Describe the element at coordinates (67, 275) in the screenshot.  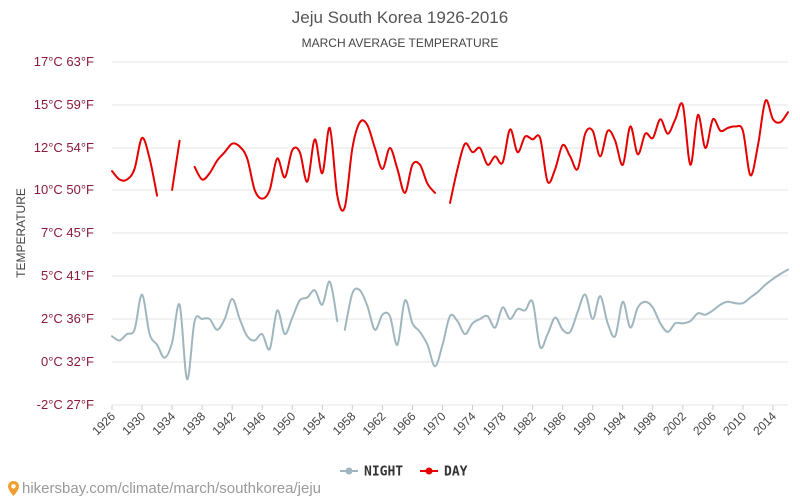
I see `y-tick-label: 5°C 41°F` at that location.